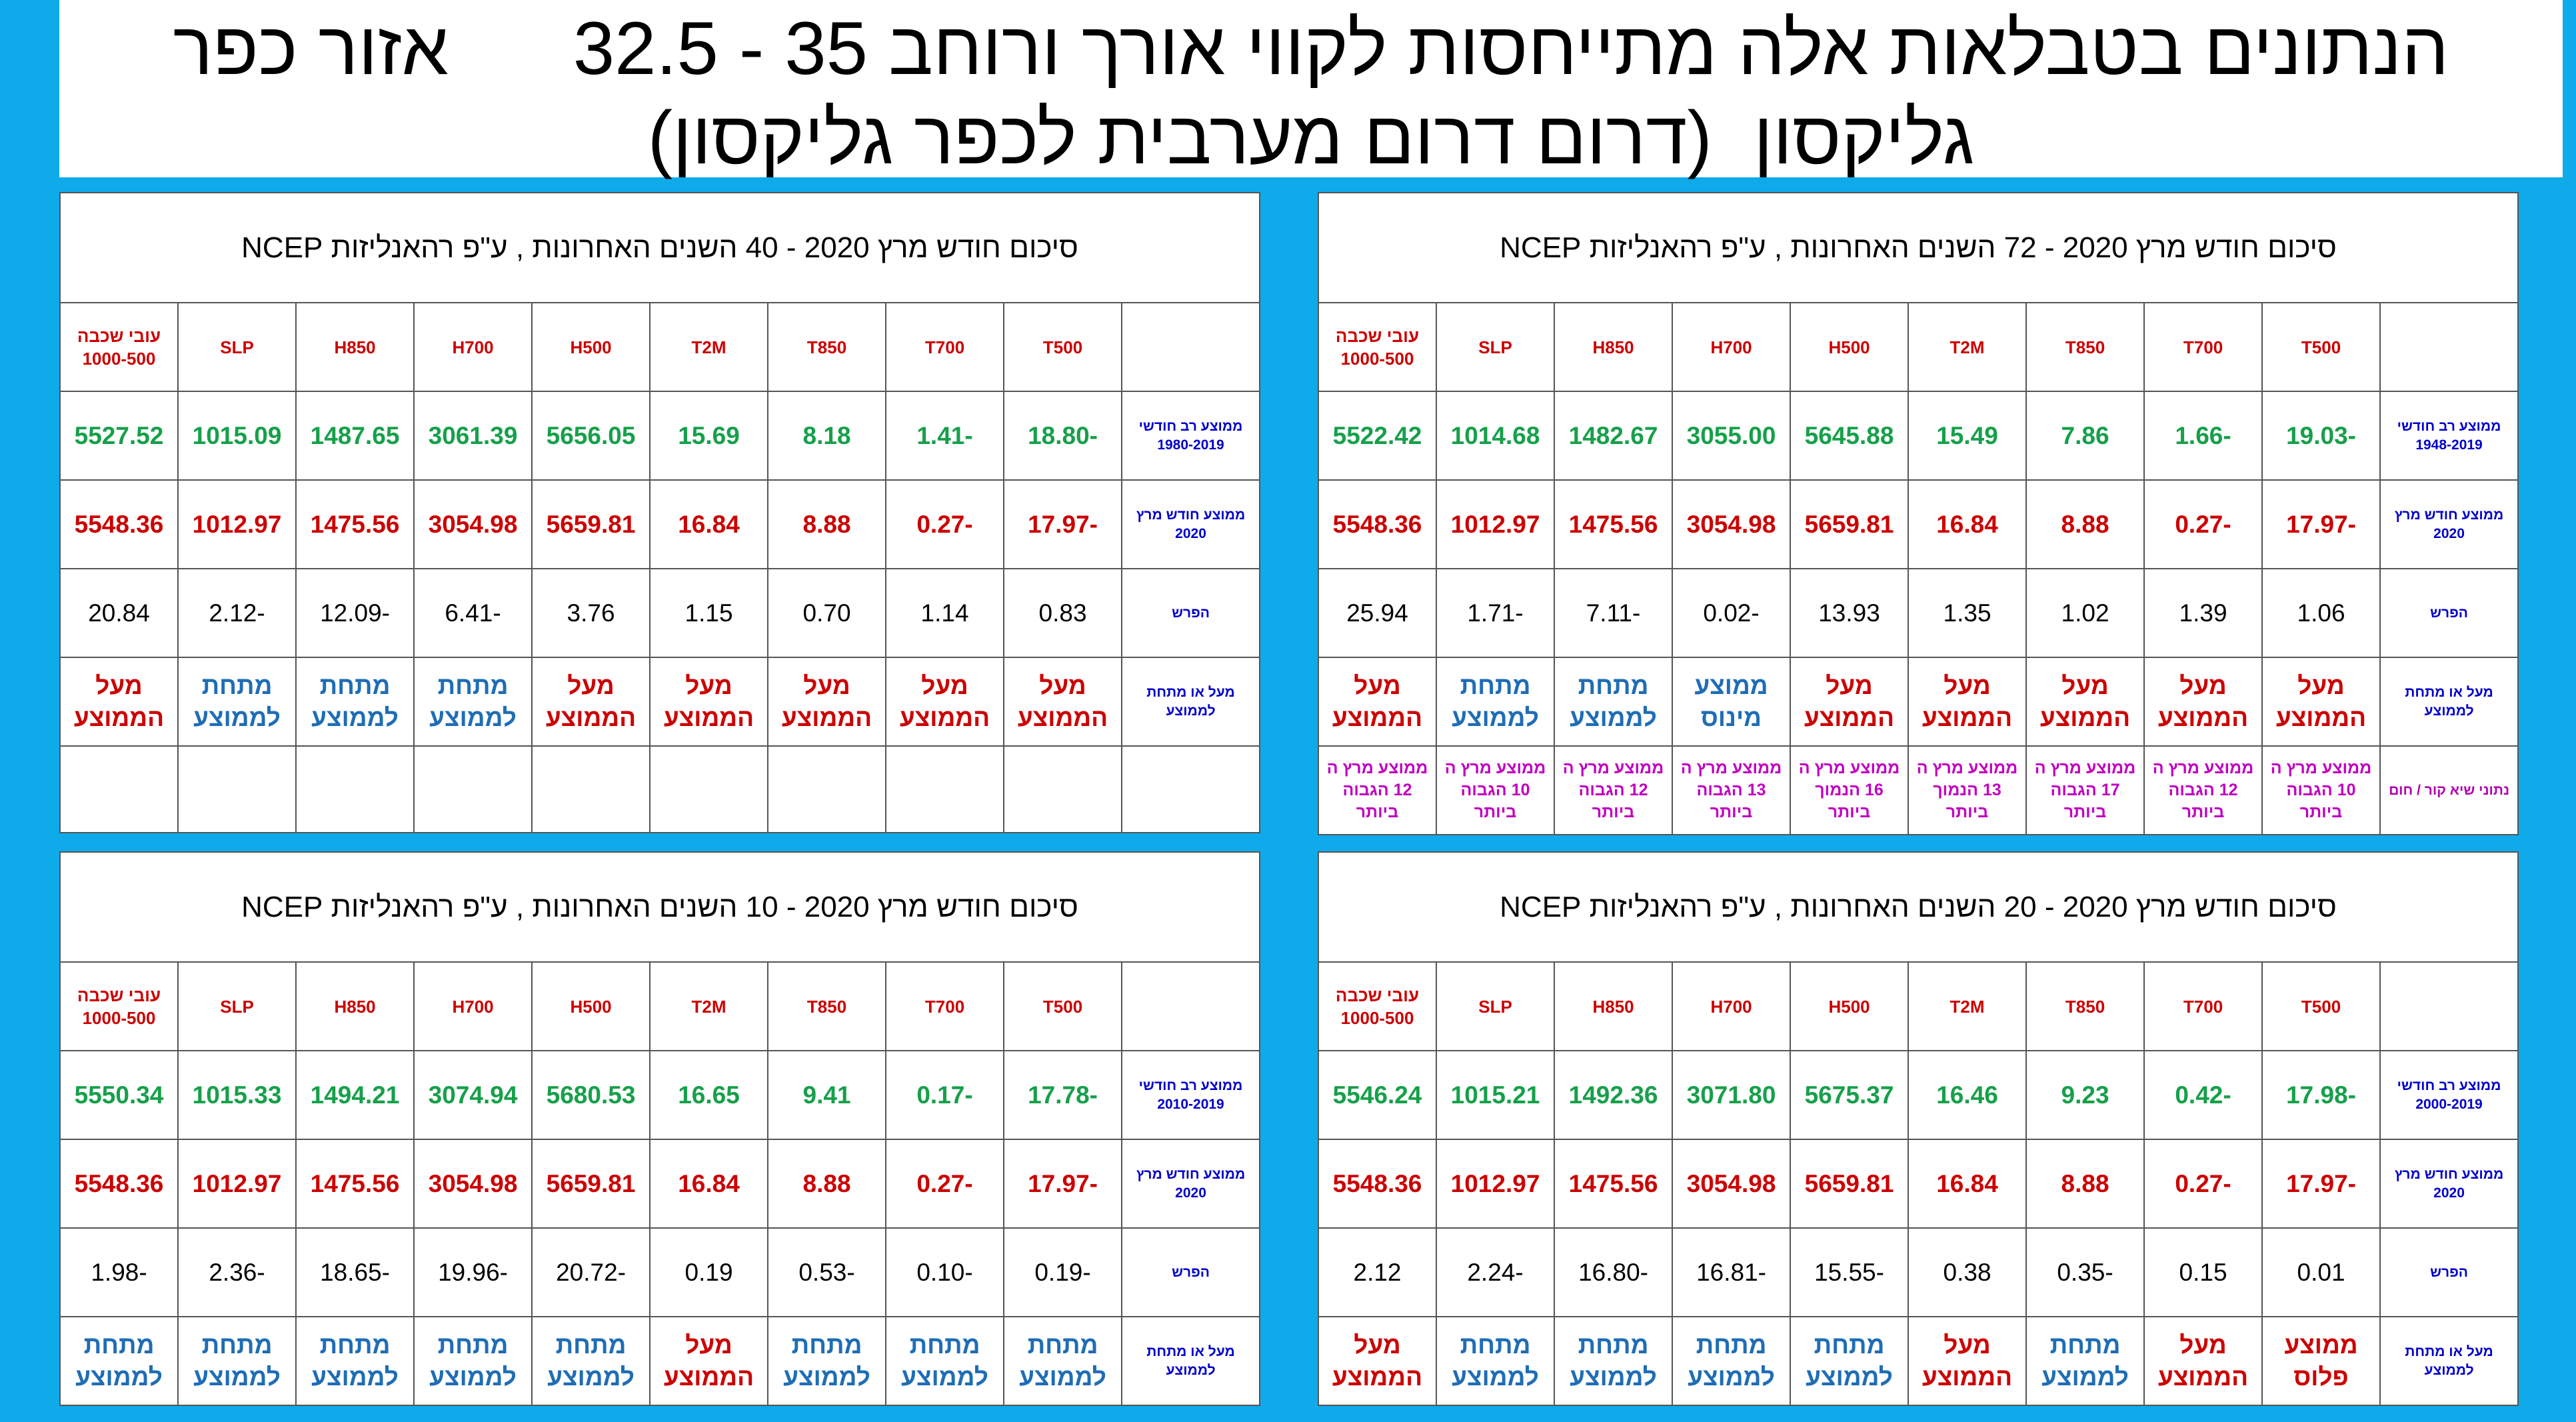 This screenshot has height=1422, width=2576. I want to click on cell-value: 15.69, so click(709, 436).